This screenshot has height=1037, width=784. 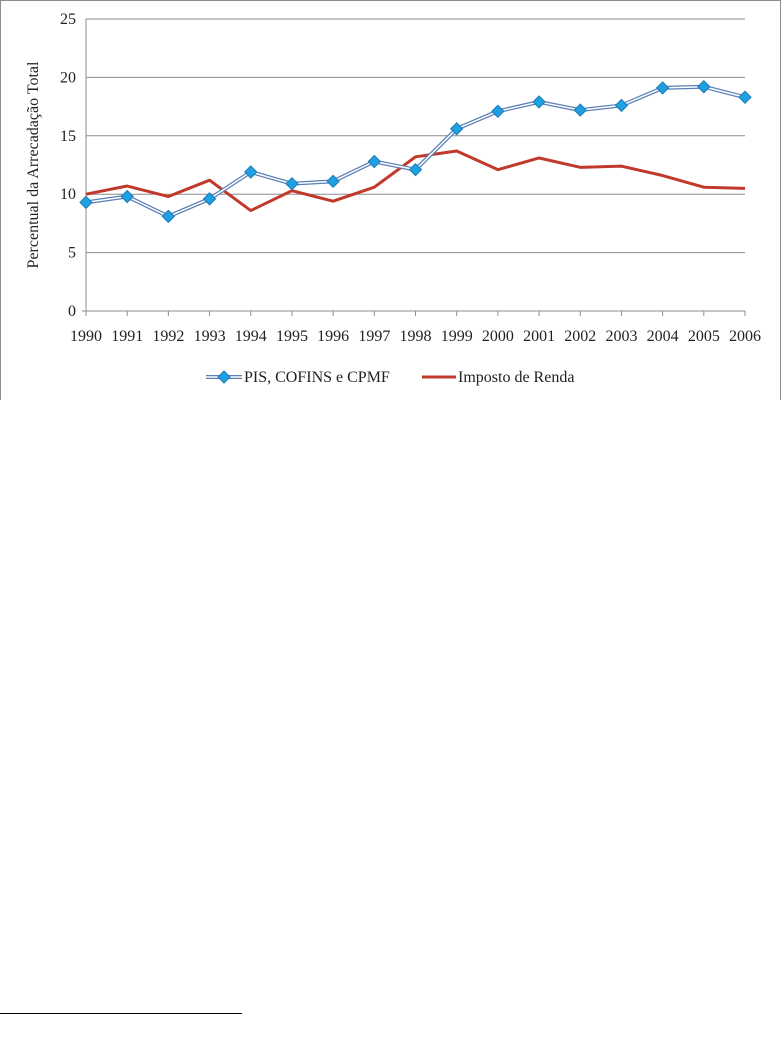 I want to click on y-axis-label: Percentual da Arrecadação Total, so click(x=33, y=164).